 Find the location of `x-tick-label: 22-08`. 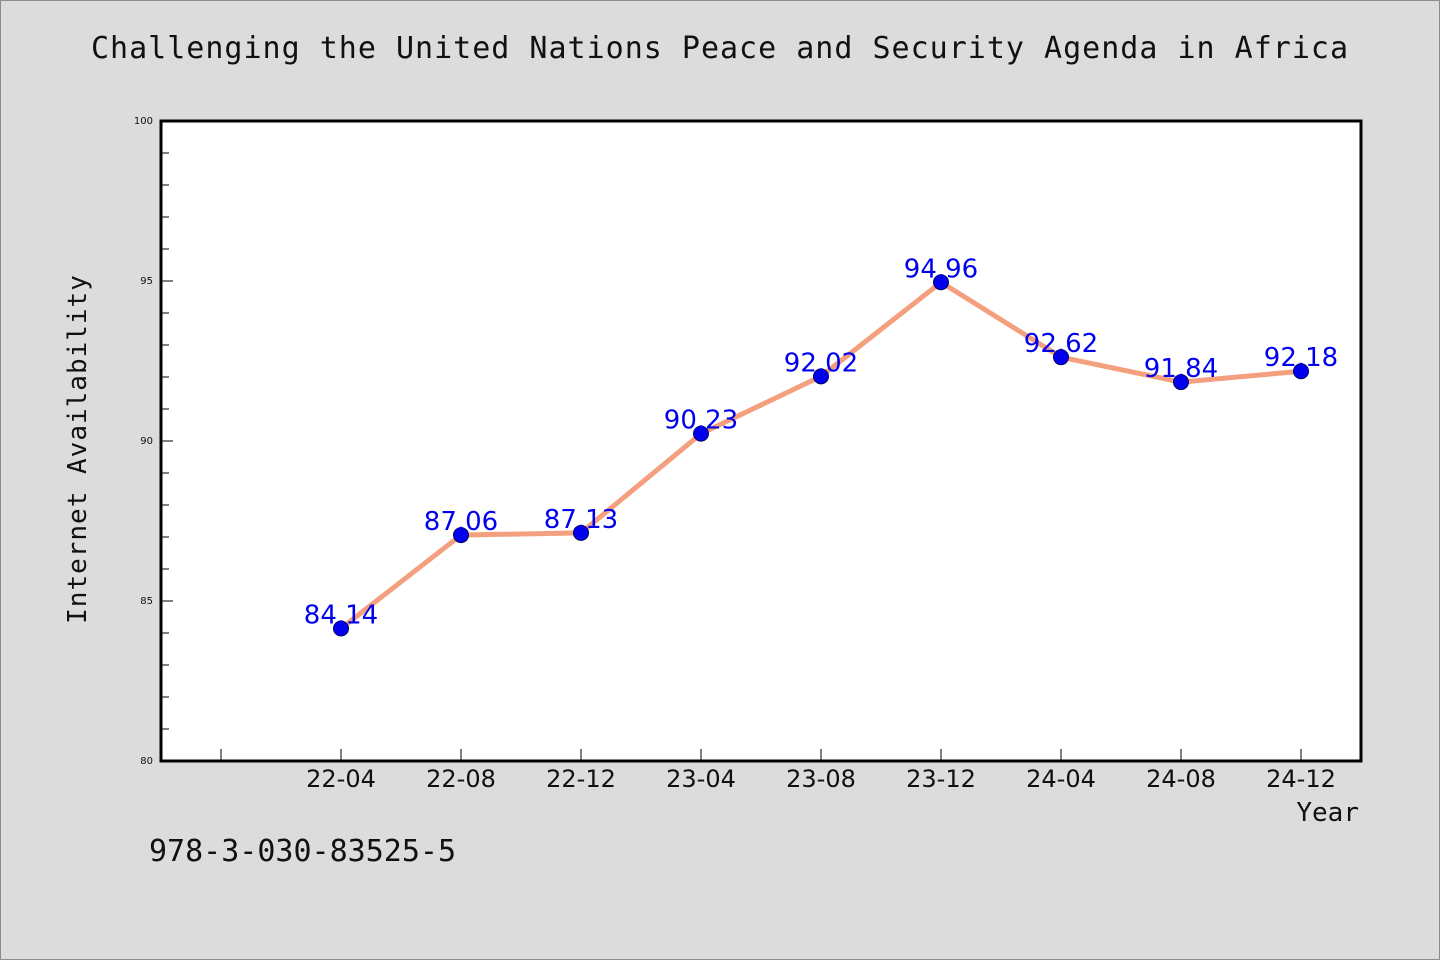

x-tick-label: 22-08 is located at coordinates (461, 779).